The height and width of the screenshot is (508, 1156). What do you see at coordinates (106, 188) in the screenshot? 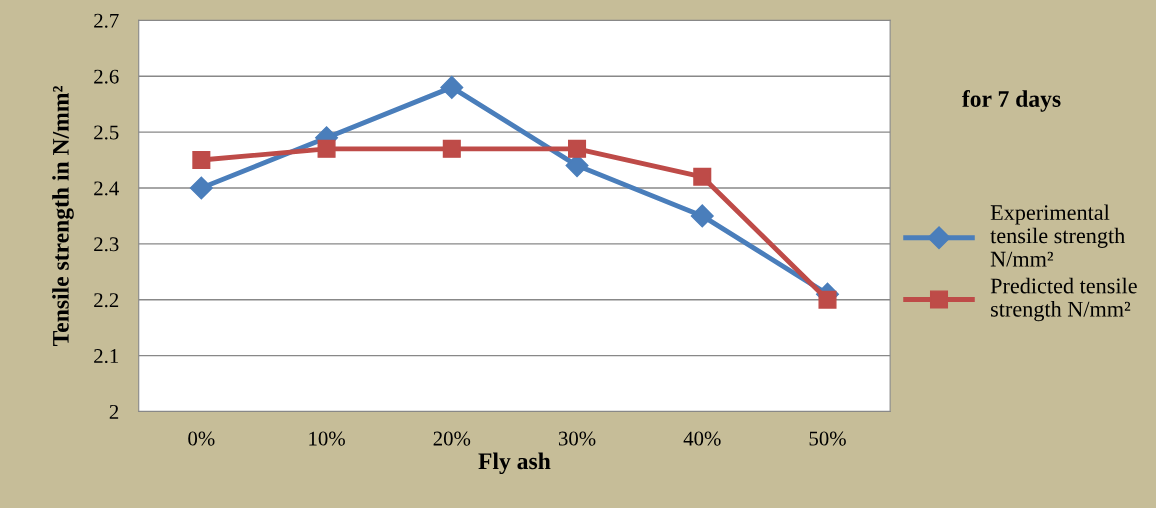
I see `y-tick-label: 2.4` at bounding box center [106, 188].